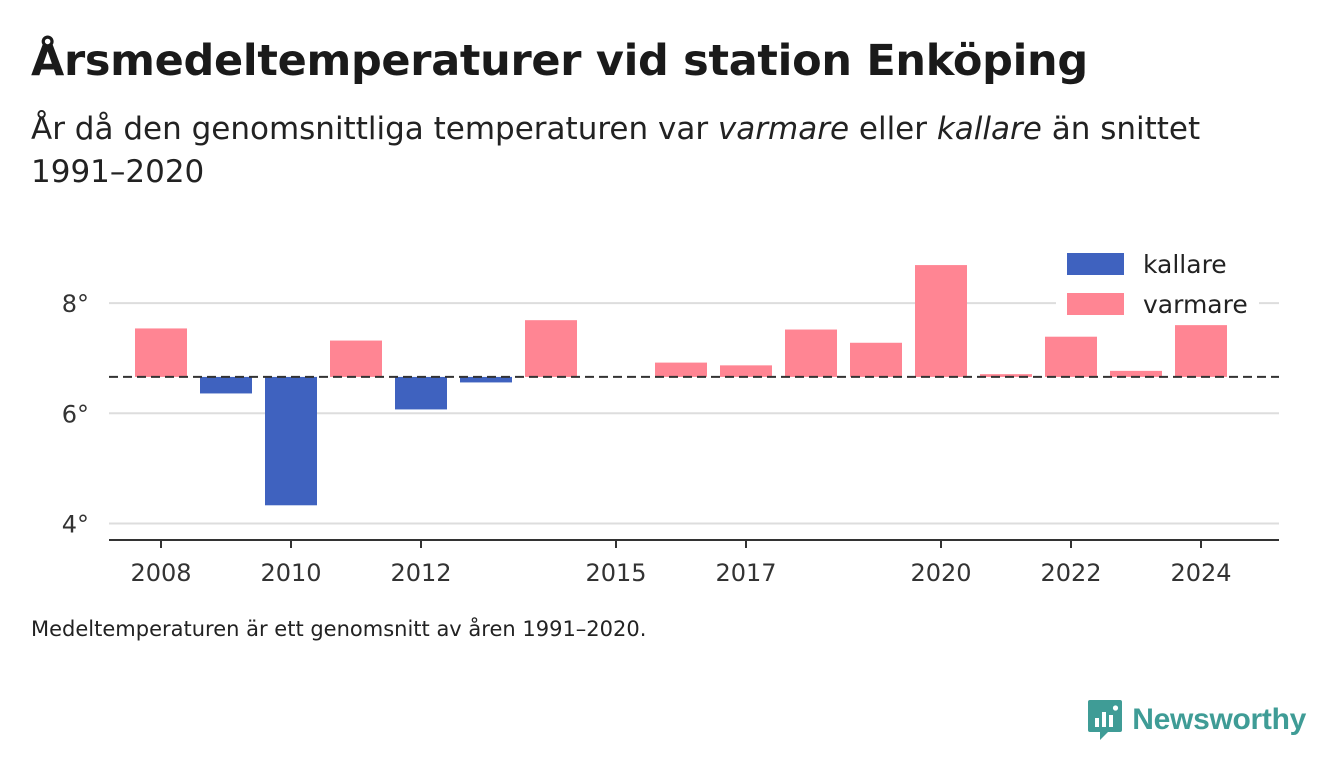 The height and width of the screenshot is (771, 1340). I want to click on y-tick-label: 8°, so click(75, 304).